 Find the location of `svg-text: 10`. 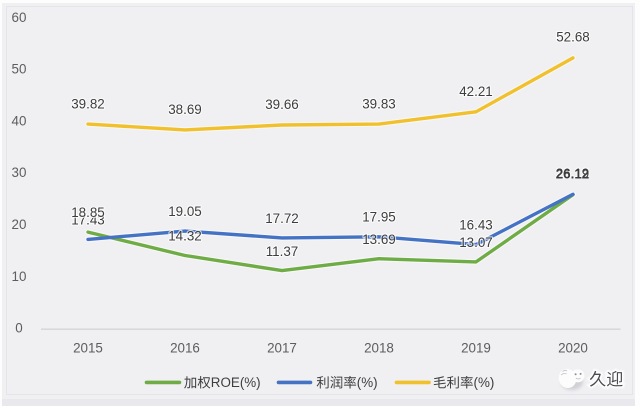

svg-text: 10 is located at coordinates (19, 276).